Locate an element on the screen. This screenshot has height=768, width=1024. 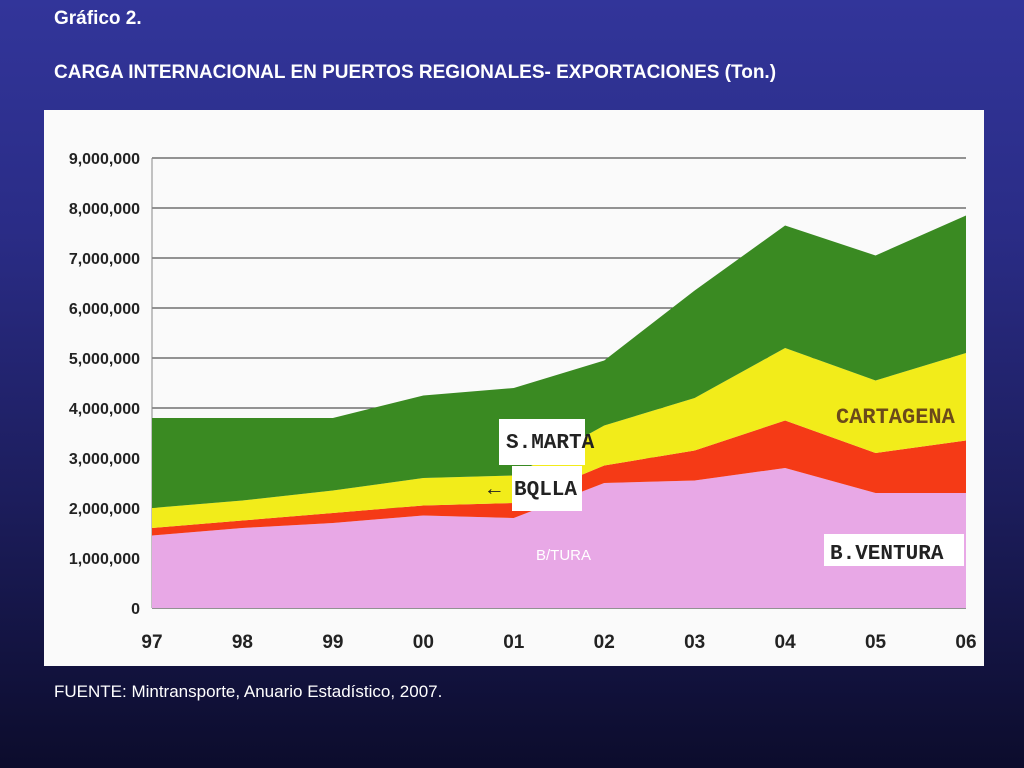
y-tick-label: 8,000,000 is located at coordinates (104, 209).